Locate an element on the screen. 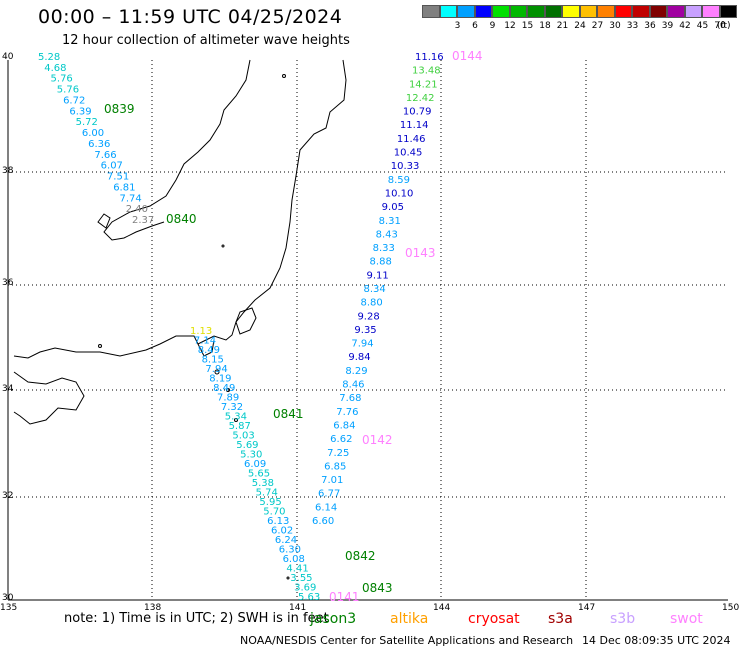 Image resolution: width=740 pixels, height=650 pixels. longitude-label: 147 is located at coordinates (587, 608).